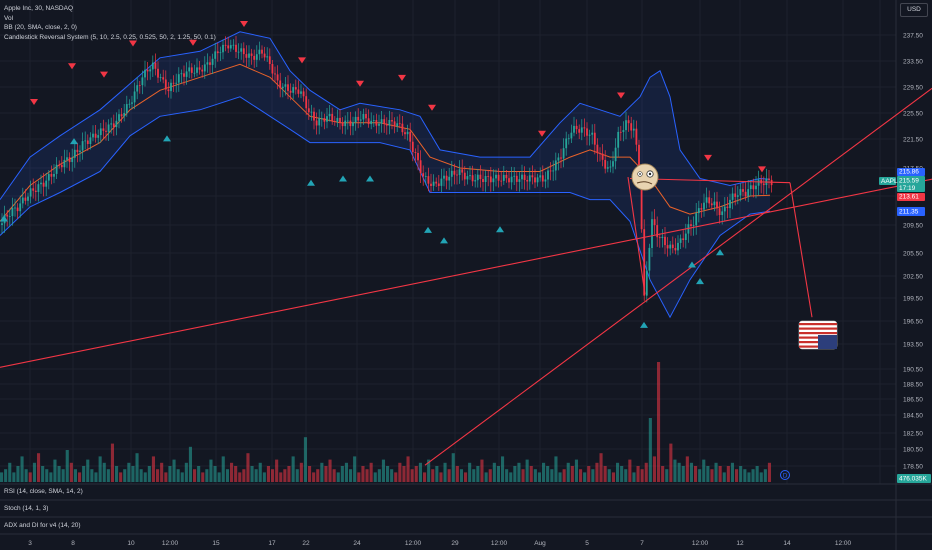 This screenshot has width=932, height=550. Describe the element at coordinates (887, 181) in the screenshot. I see `symbol-tag-bg` at that location.